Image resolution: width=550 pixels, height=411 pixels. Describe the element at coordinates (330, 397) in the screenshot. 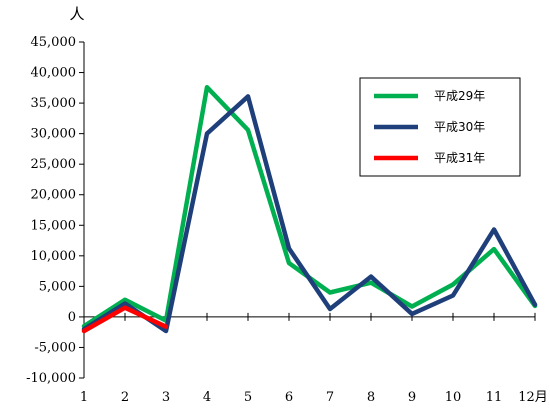

I see `x-tick-label: 7` at that location.